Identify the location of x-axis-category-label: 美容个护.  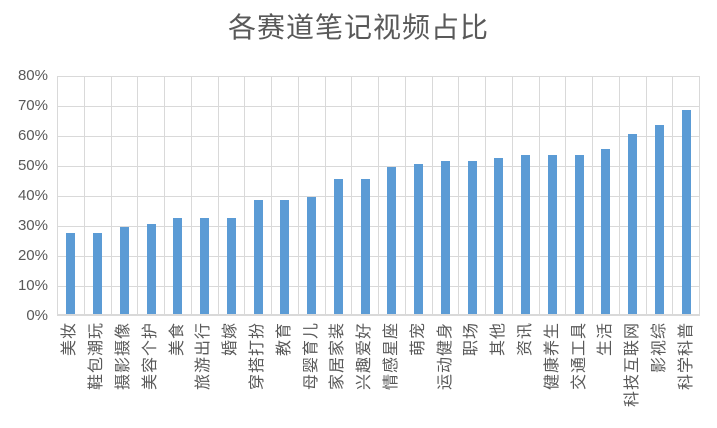
(150, 356).